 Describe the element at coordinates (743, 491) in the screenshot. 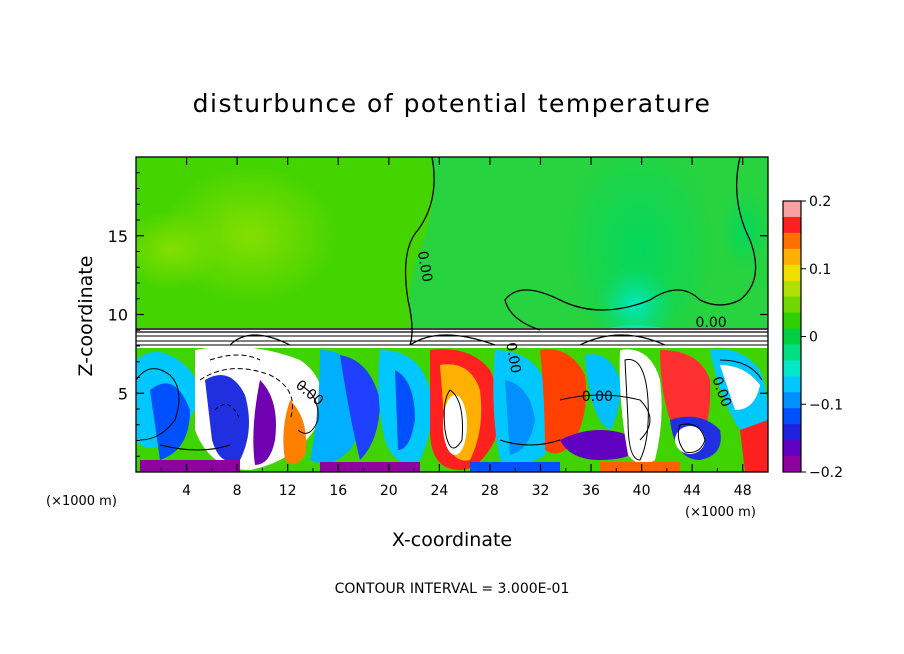

I see `x-tick-label: 48` at that location.